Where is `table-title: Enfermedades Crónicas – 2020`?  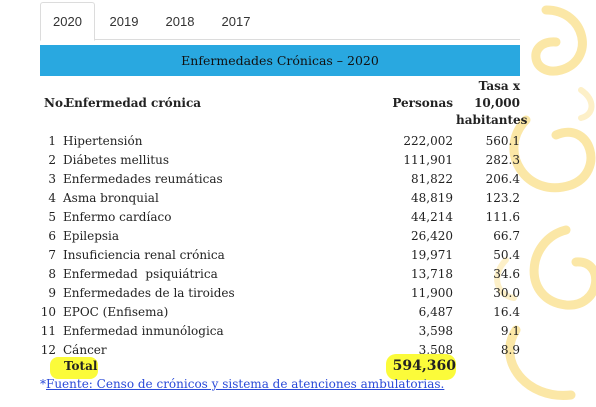
table-title: Enfermedades Crónicas – 2020 is located at coordinates (280, 60).